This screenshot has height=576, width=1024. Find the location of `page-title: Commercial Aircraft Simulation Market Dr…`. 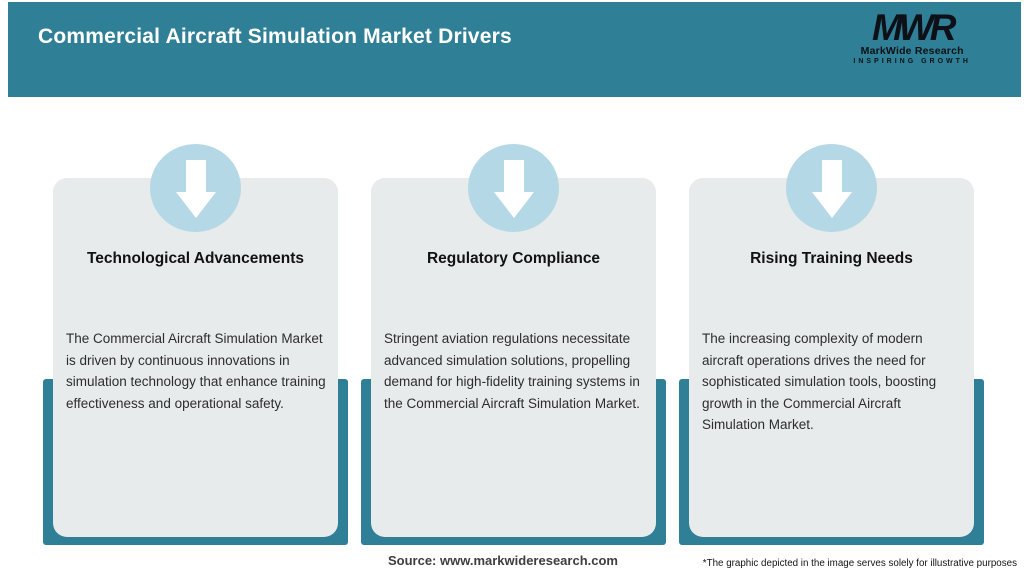

page-title: Commercial Aircraft Simulation Market Dr… is located at coordinates (275, 36).